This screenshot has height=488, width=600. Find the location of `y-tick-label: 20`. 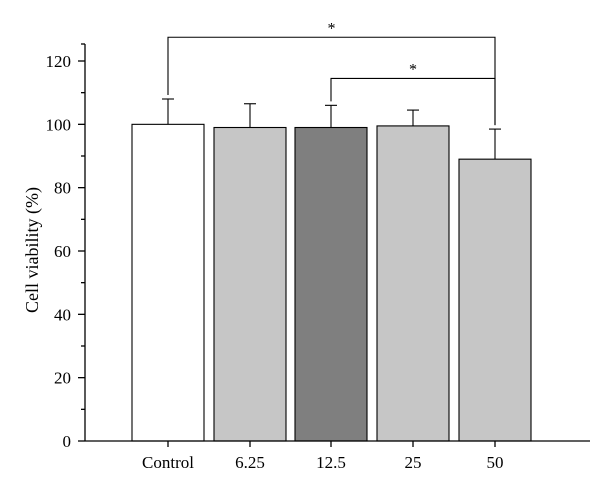

y-tick-label: 20 is located at coordinates (62, 378).